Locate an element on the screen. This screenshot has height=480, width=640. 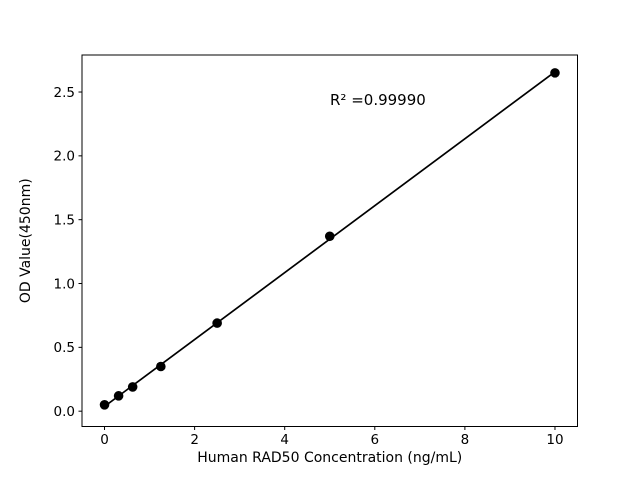
y-axis-label: OD Value(450nm) is located at coordinates (26, 240).